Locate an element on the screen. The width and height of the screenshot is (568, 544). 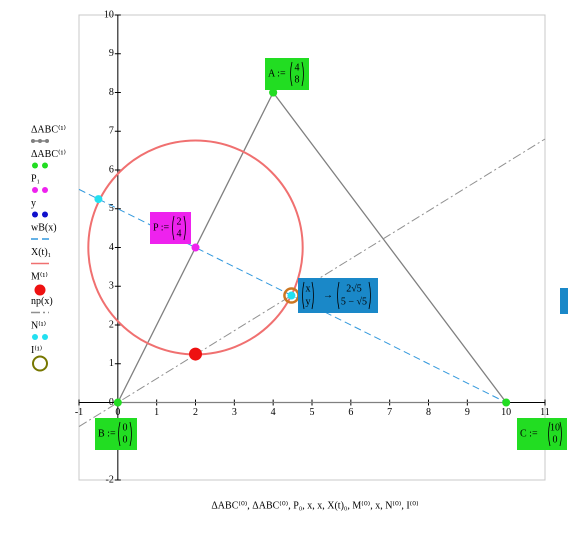
y-tick-label: 2 is located at coordinates (111, 324).